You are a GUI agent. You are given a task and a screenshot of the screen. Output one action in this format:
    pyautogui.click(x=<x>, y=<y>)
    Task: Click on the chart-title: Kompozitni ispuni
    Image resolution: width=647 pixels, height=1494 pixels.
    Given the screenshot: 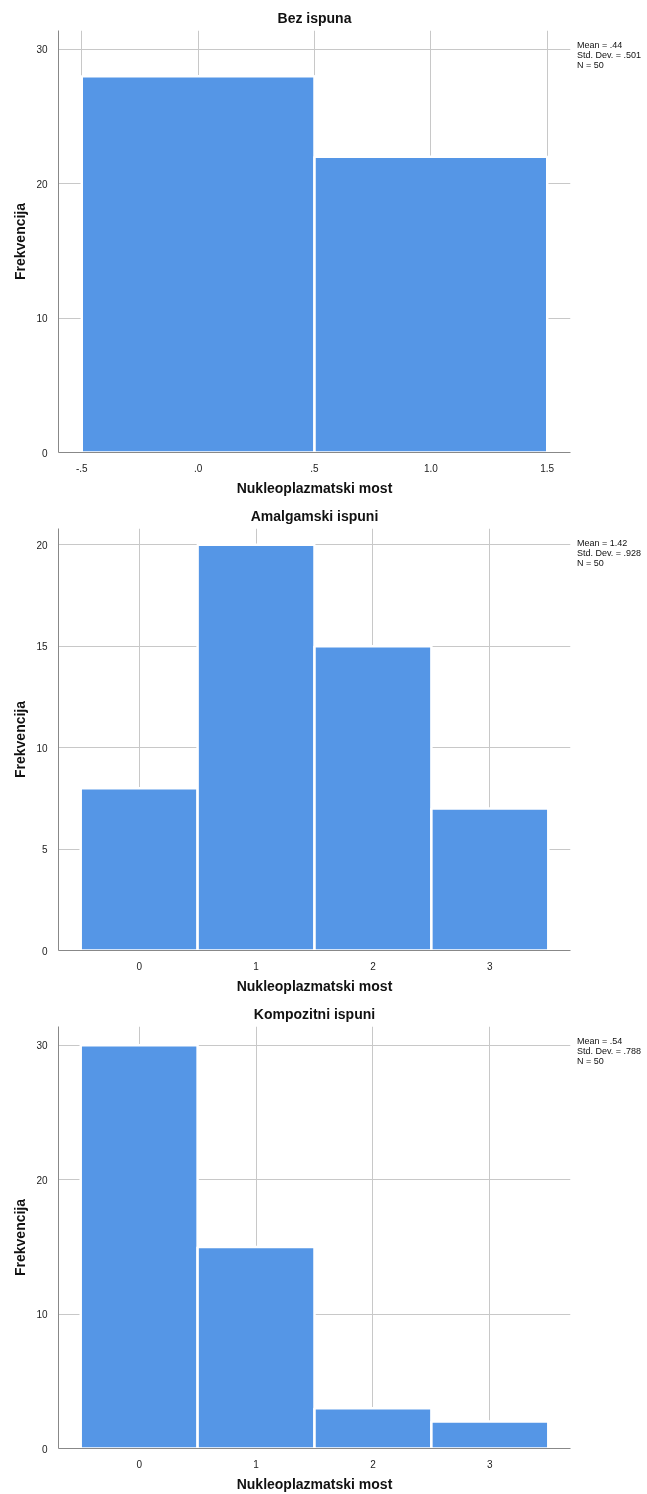 What is the action you would take?
    pyautogui.click(x=314, y=1013)
    